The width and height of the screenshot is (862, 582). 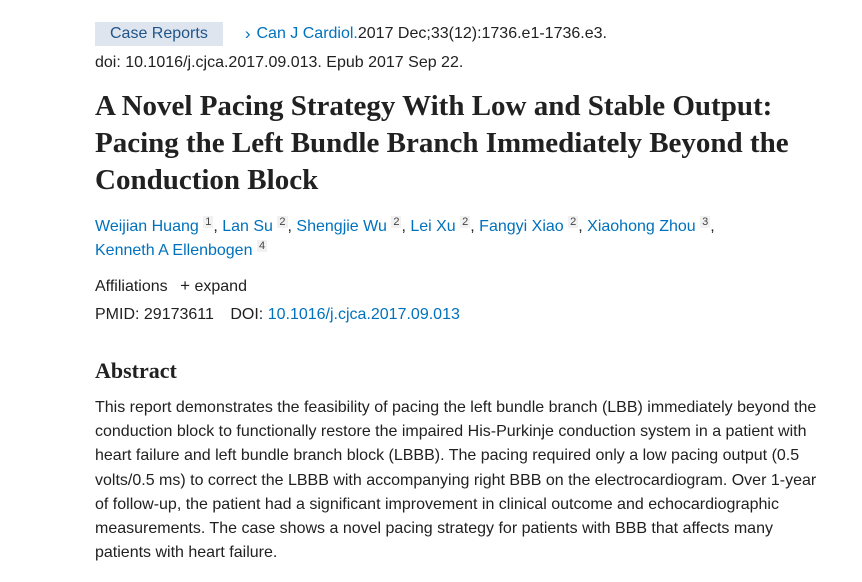 What do you see at coordinates (705, 222) in the screenshot?
I see `affiliation-number: 3` at bounding box center [705, 222].